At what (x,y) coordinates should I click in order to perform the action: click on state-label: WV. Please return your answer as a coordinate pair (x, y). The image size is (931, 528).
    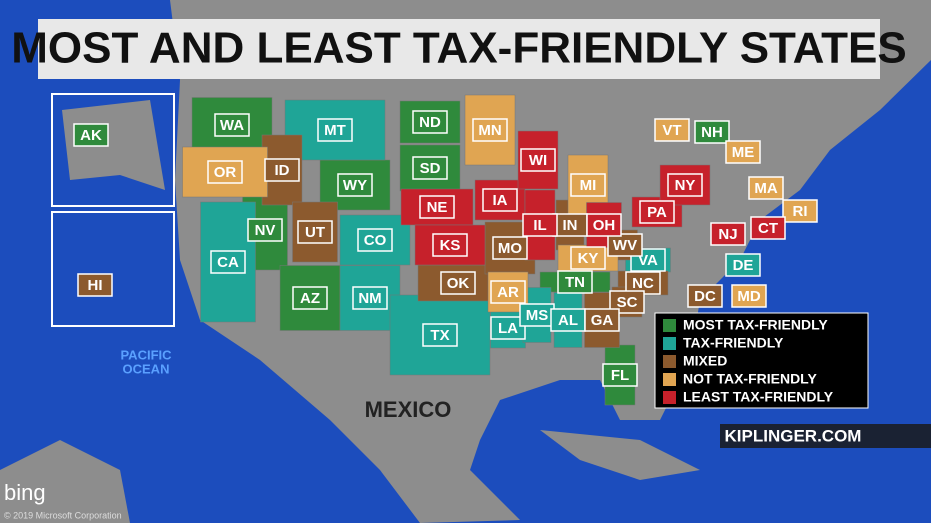
    Looking at the image, I should click on (625, 245).